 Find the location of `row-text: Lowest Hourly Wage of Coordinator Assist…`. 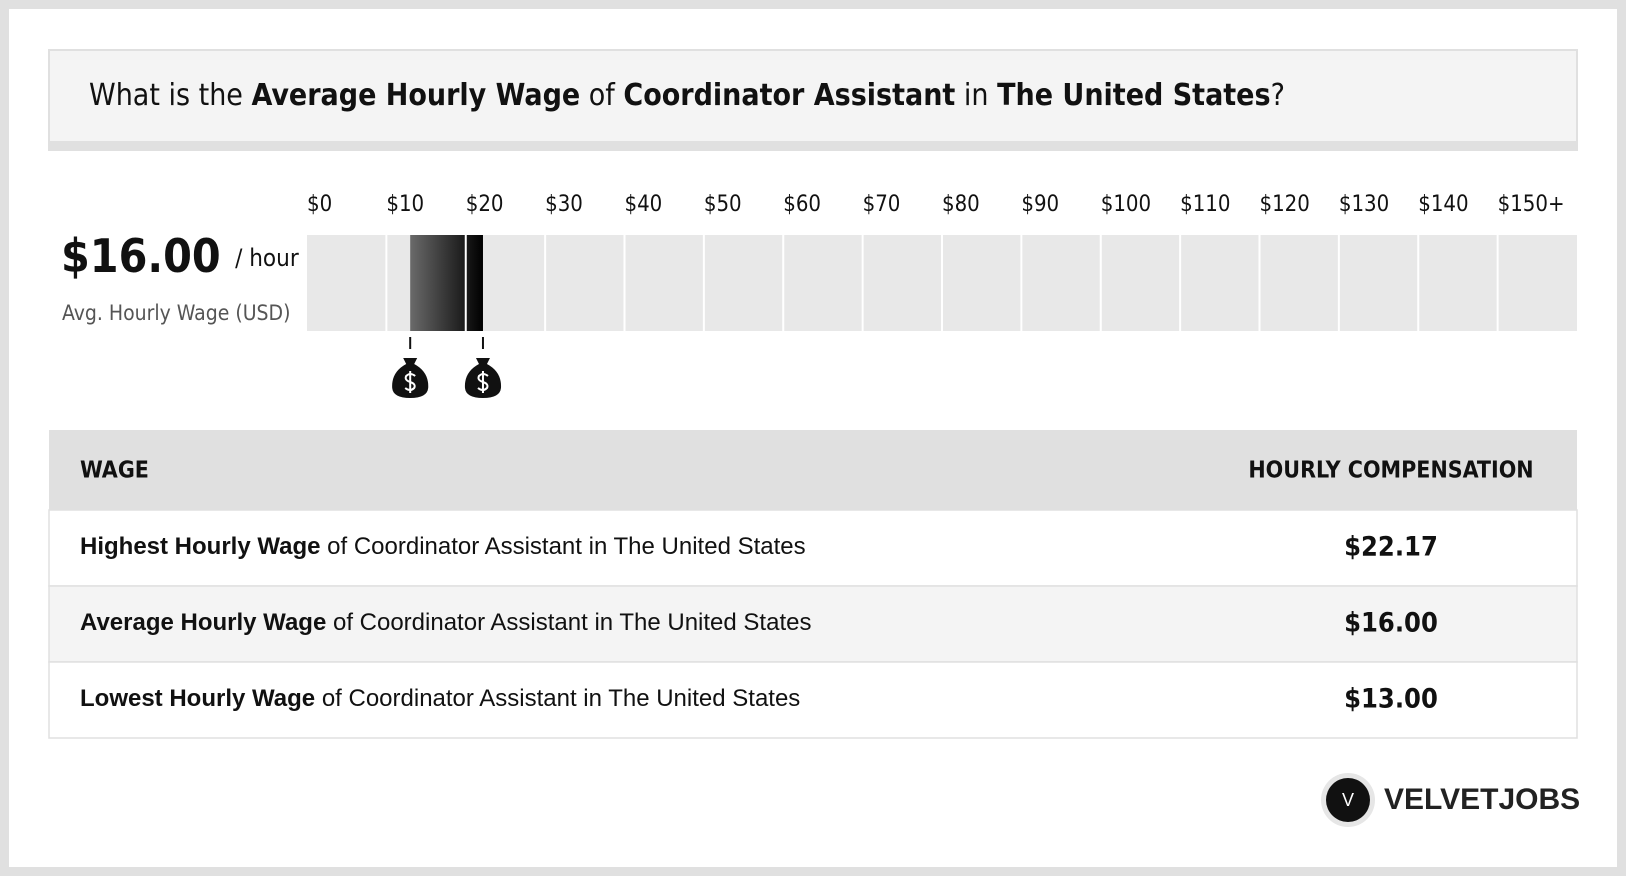

row-text: Lowest Hourly Wage of Coordinator Assist… is located at coordinates (440, 698).